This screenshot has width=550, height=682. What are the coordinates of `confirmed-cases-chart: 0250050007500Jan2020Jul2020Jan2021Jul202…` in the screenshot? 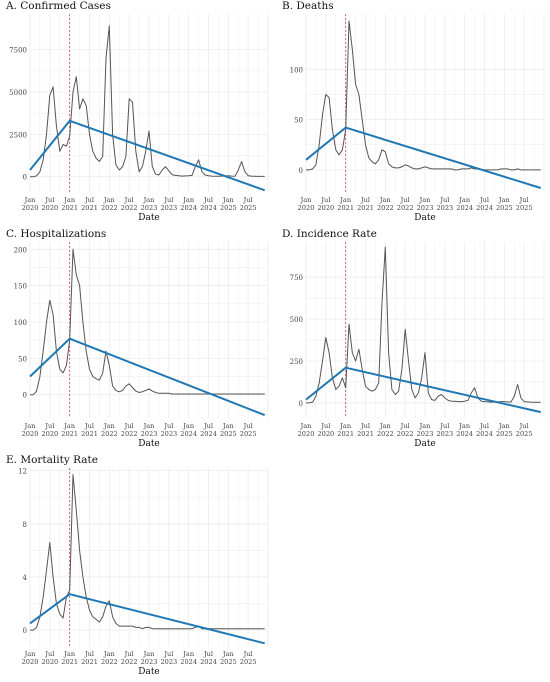 It's located at (139, 118).